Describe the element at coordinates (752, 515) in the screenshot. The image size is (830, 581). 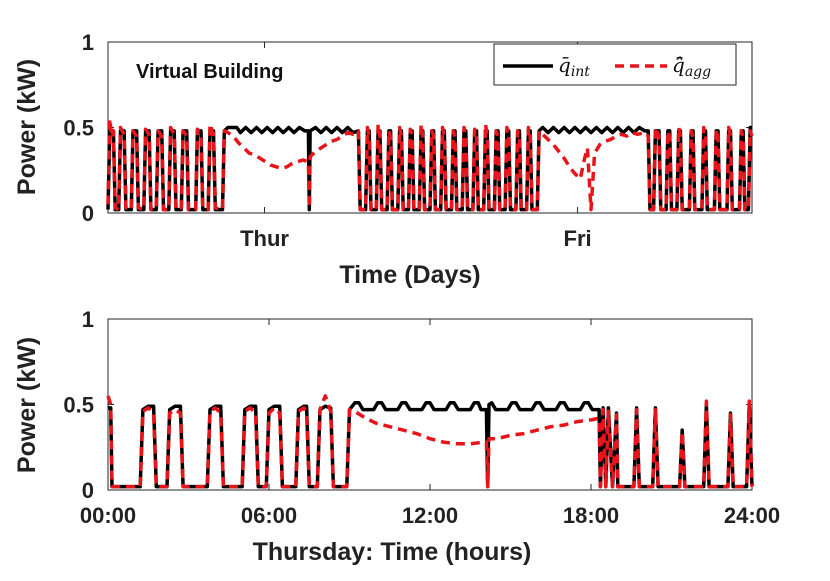
I see `x-tick-label-hours-4: 24:00` at that location.